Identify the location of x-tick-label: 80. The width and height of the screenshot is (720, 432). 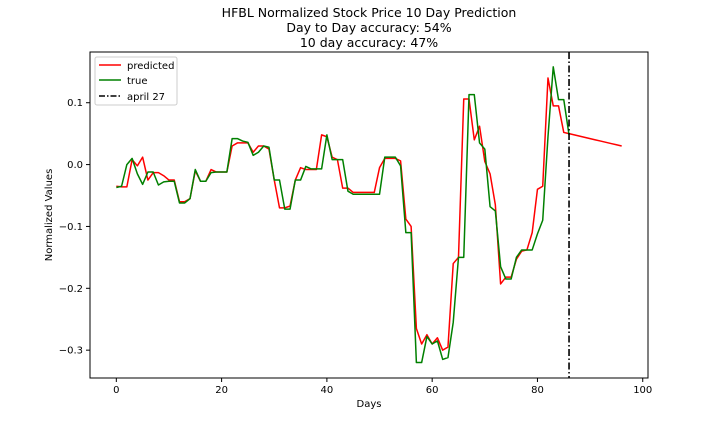
(537, 390).